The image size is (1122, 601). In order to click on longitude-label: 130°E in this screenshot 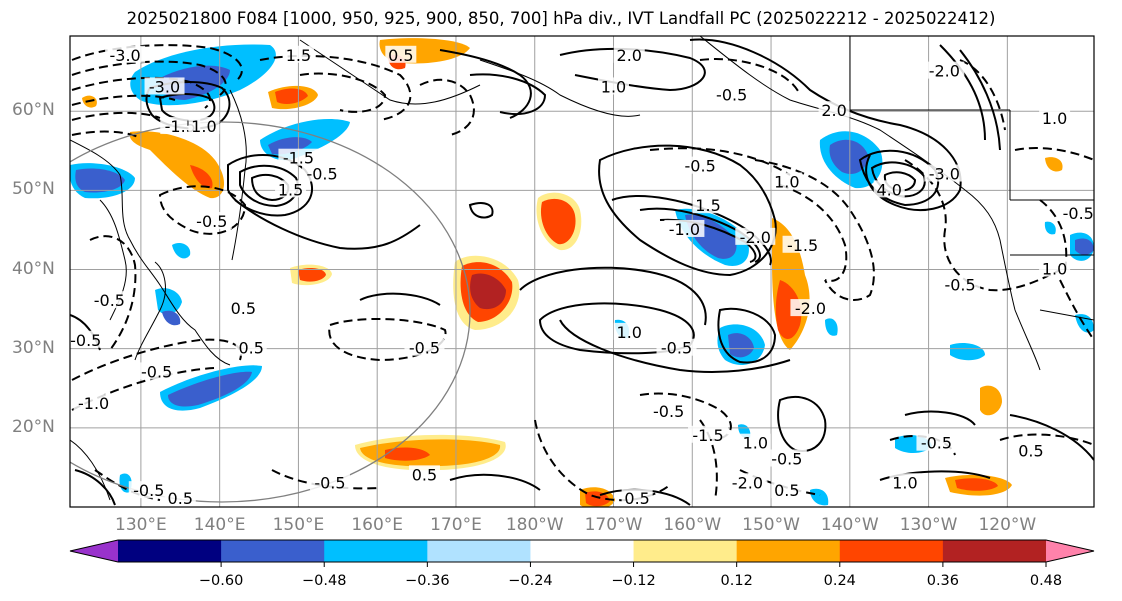, I will do `click(141, 525)`.